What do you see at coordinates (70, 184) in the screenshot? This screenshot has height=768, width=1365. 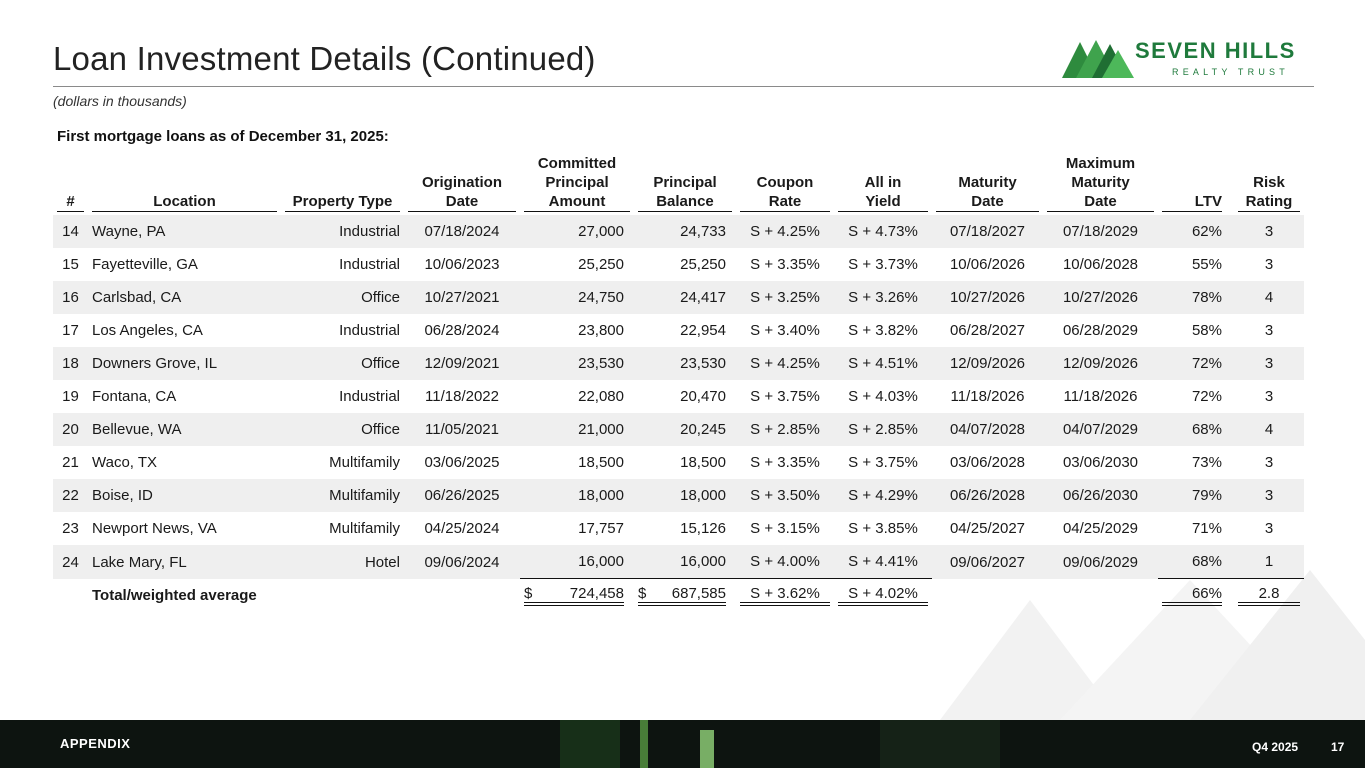 I see `col-header-num: #` at bounding box center [70, 184].